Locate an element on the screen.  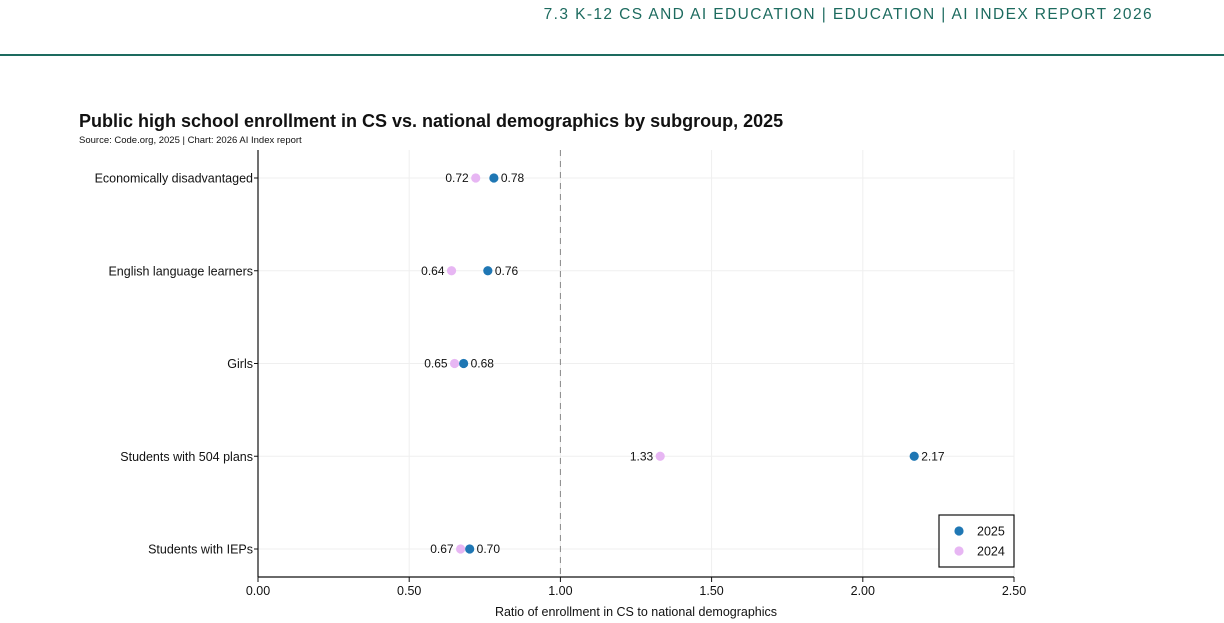
category-label: Economically disadvantaged is located at coordinates (174, 179).